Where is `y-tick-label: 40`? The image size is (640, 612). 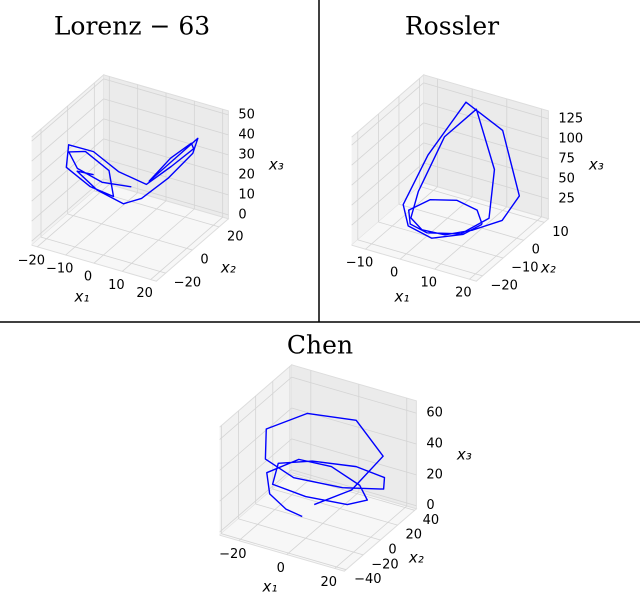
y-tick-label: 40 is located at coordinates (431, 520).